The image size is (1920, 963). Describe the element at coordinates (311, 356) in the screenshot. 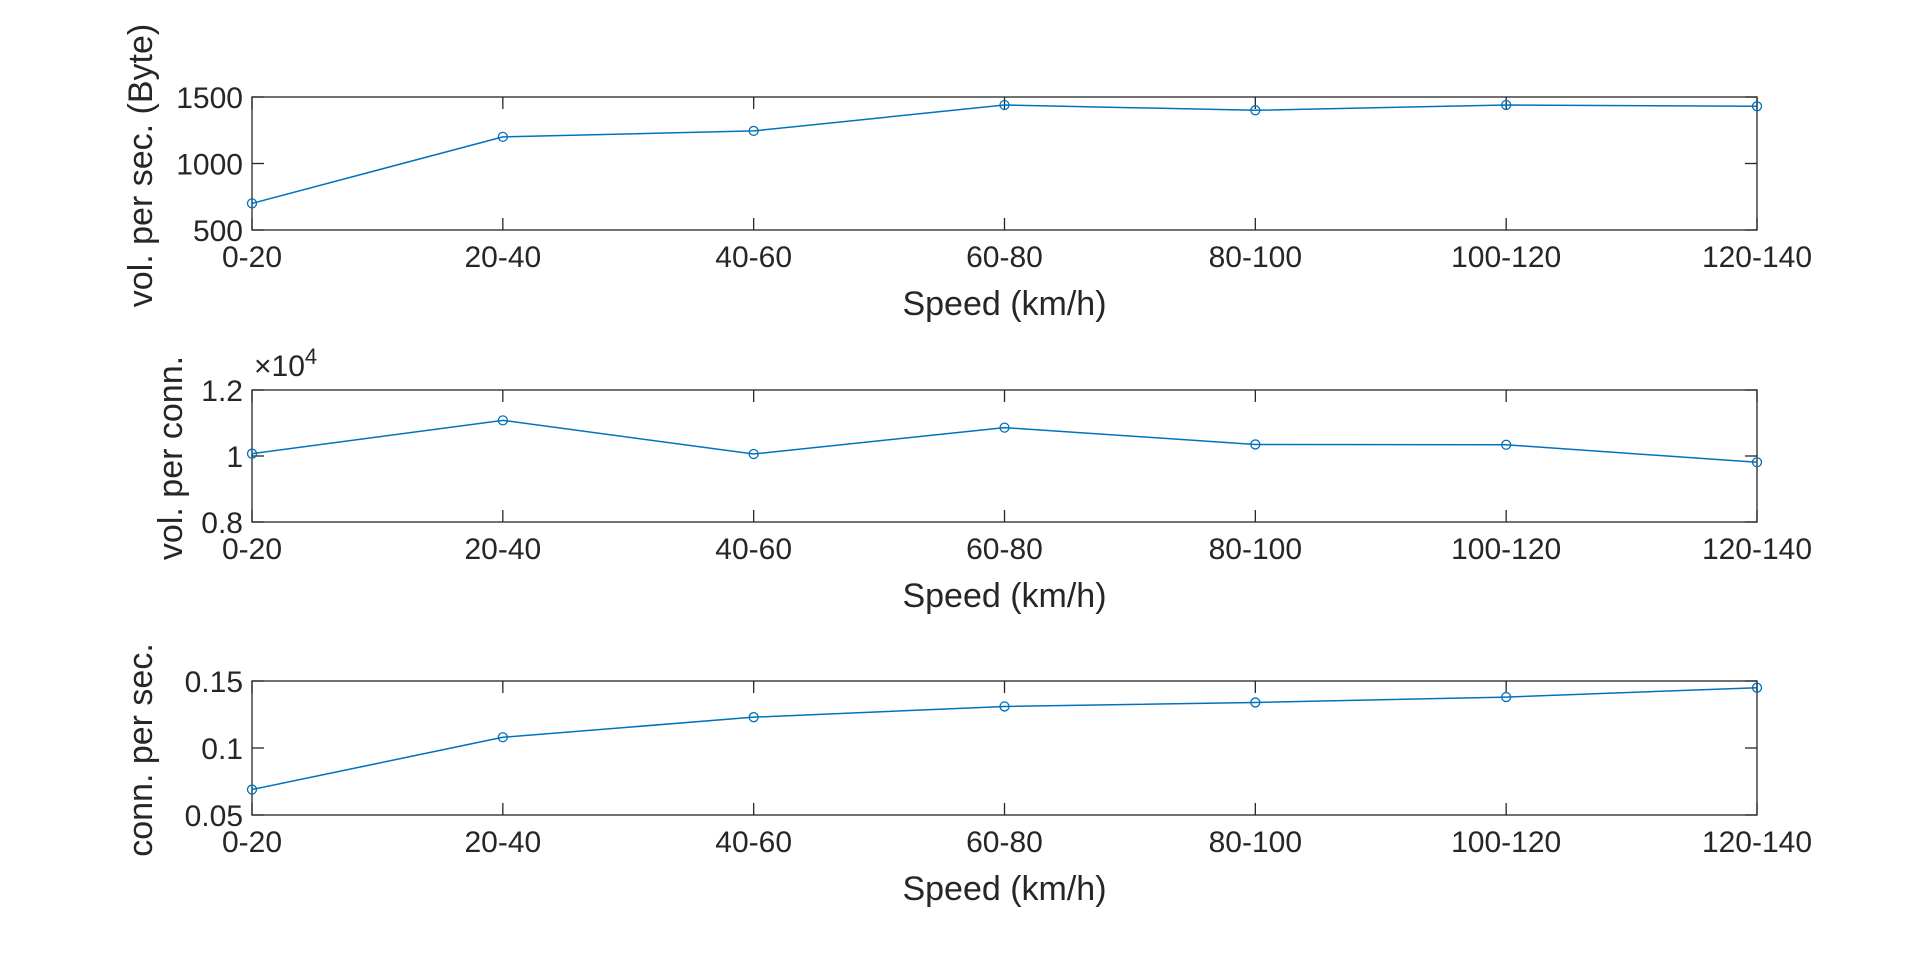

I see `y-exponent-power: 4` at that location.